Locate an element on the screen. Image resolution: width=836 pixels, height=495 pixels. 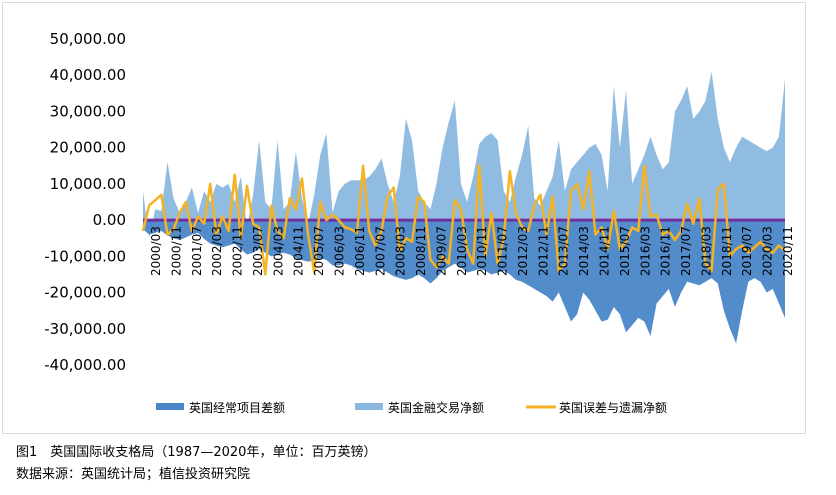
x-tick-label: 2007/07 is located at coordinates (380, 251).